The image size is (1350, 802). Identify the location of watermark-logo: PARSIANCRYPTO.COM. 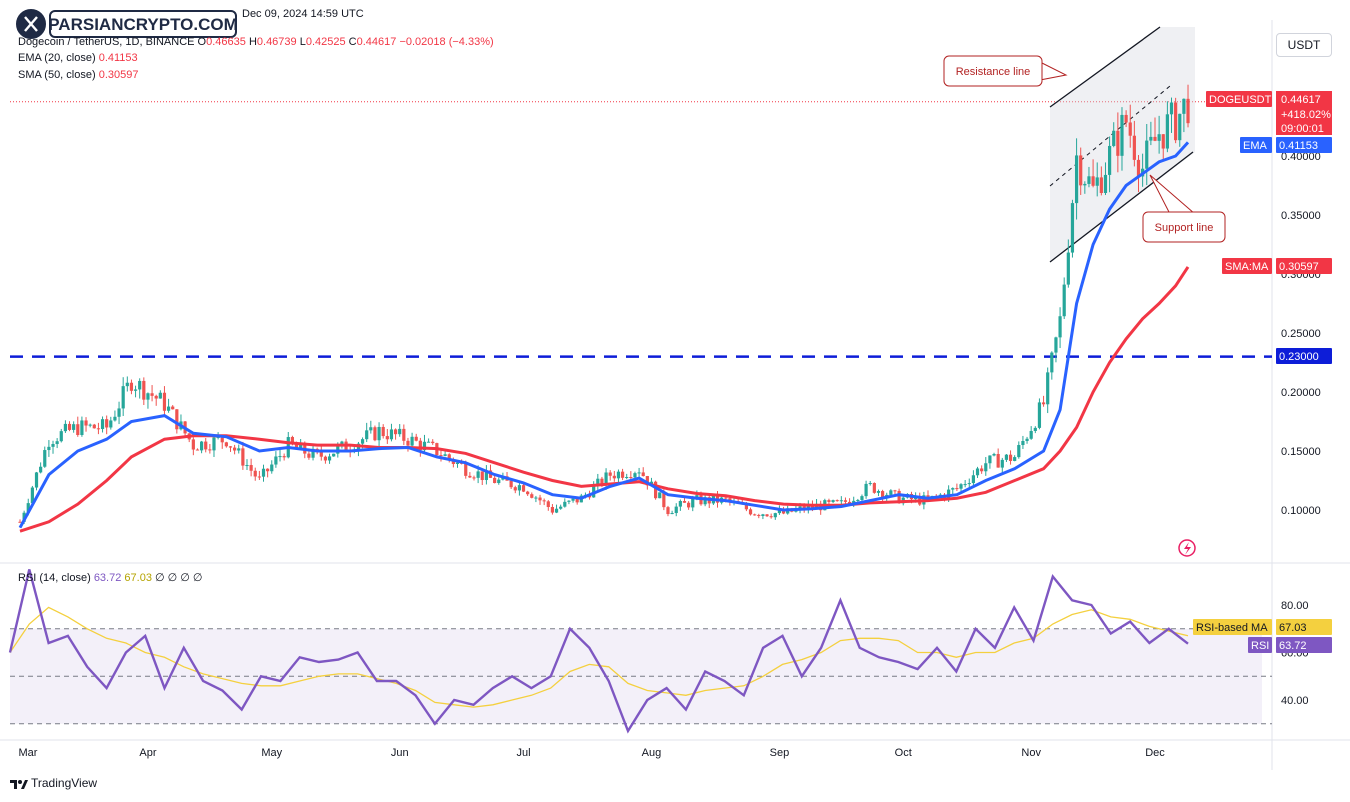
(123, 24).